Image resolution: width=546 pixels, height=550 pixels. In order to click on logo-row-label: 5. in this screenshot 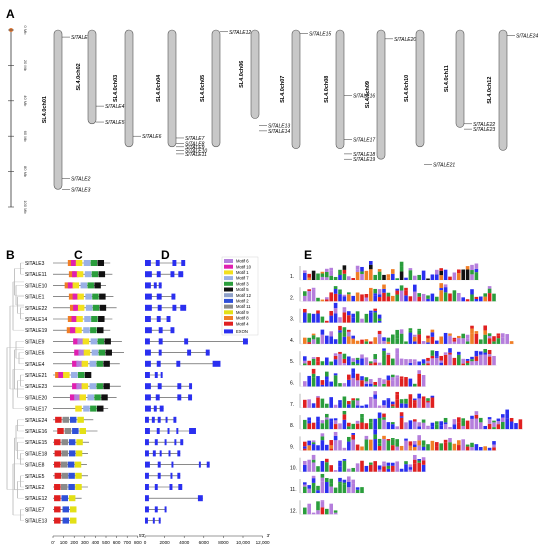, I will do `click(292, 362)`.